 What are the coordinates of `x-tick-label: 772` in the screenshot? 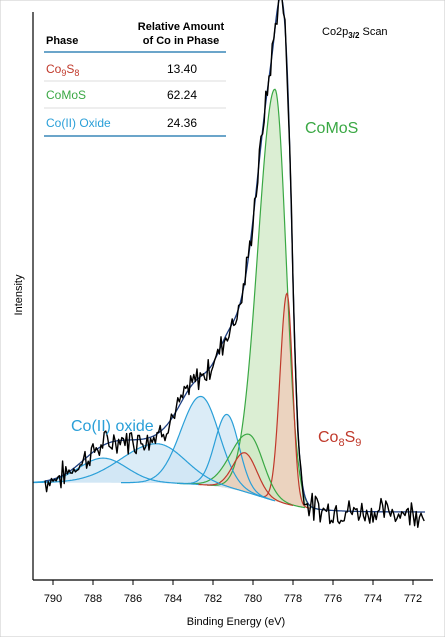 It's located at (413, 599).